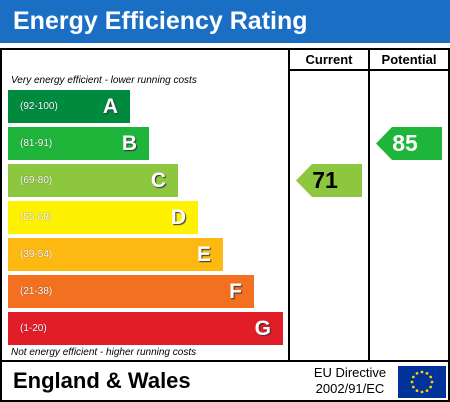  I want to click on potential-rating-arrow: 85, so click(409, 143).